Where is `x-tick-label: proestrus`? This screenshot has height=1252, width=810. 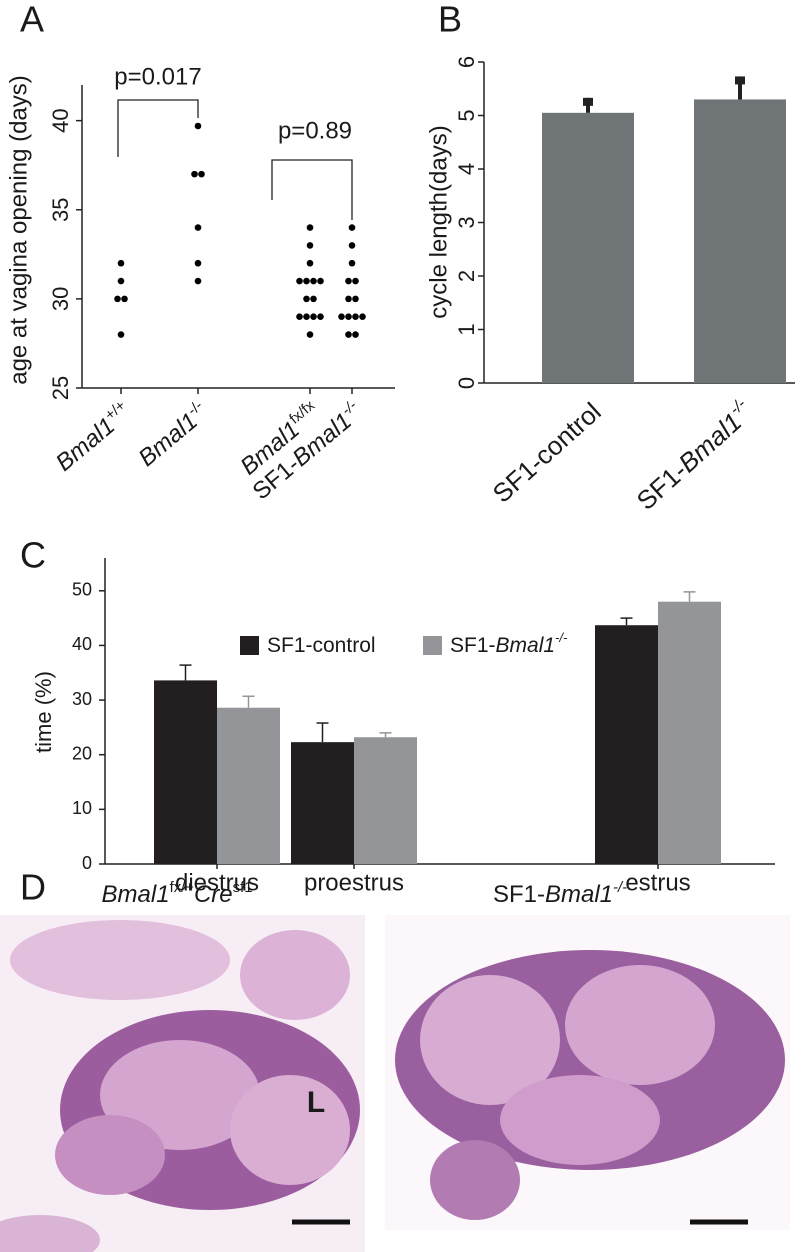 x-tick-label: proestrus is located at coordinates (354, 882).